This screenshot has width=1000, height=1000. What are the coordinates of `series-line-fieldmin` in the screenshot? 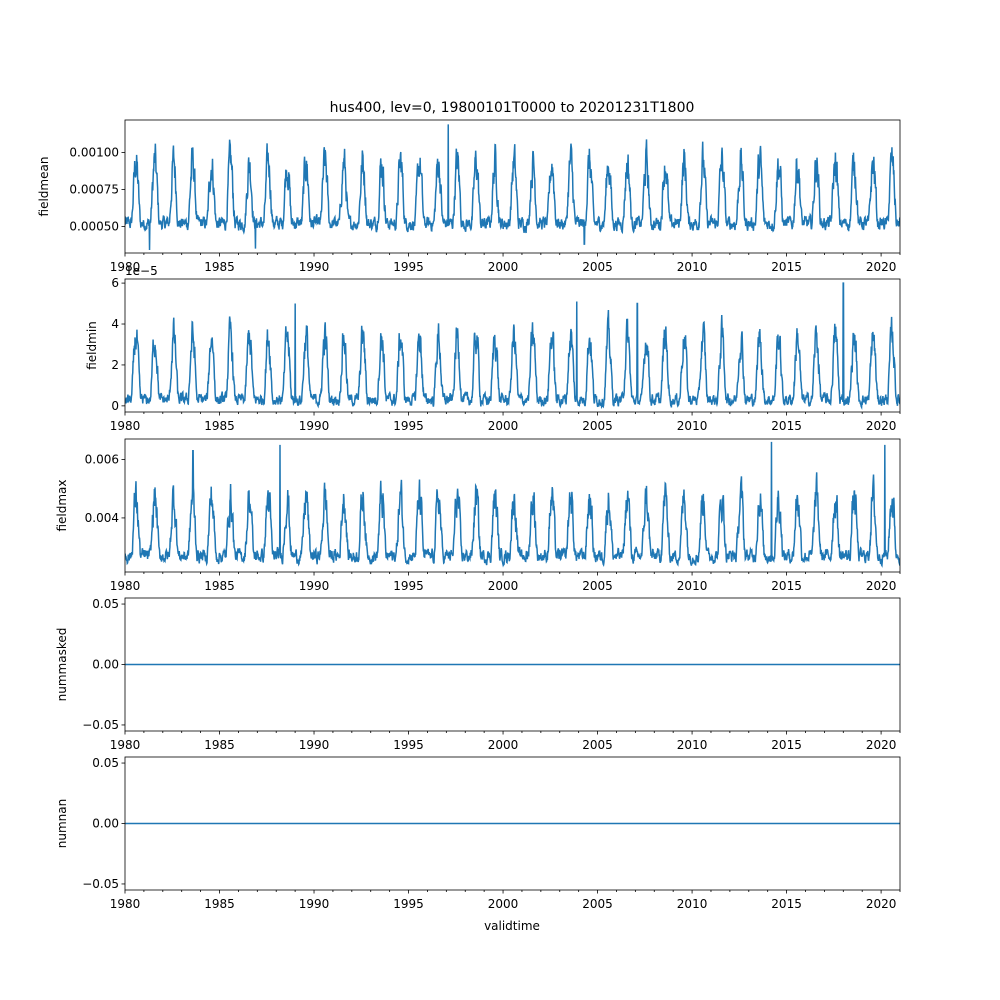 It's located at (512, 346).